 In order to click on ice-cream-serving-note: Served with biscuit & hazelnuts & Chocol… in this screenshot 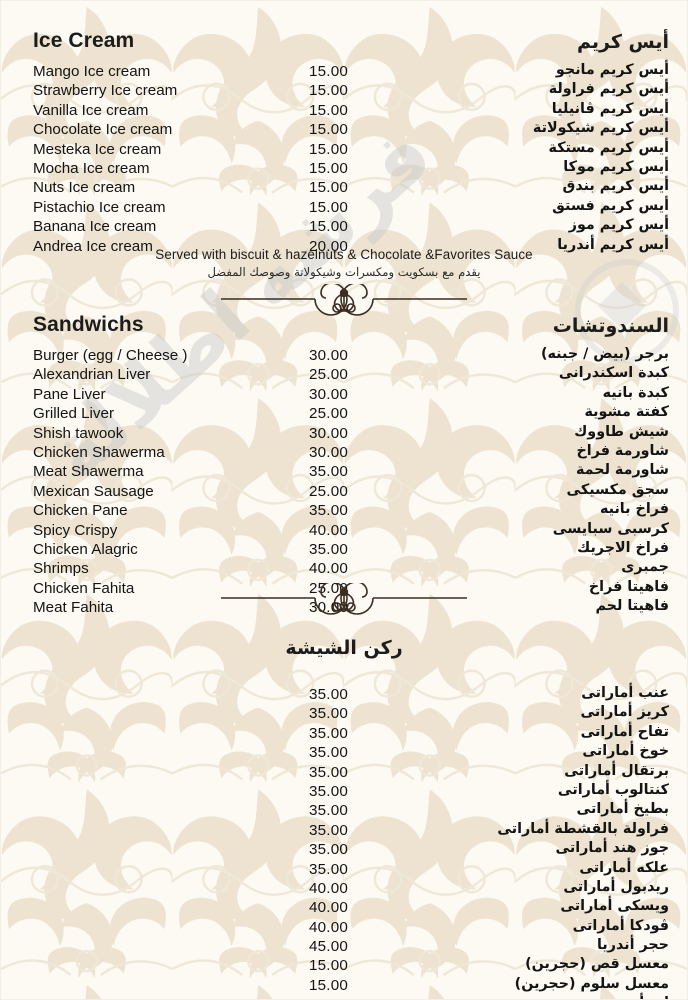, I will do `click(344, 263)`.